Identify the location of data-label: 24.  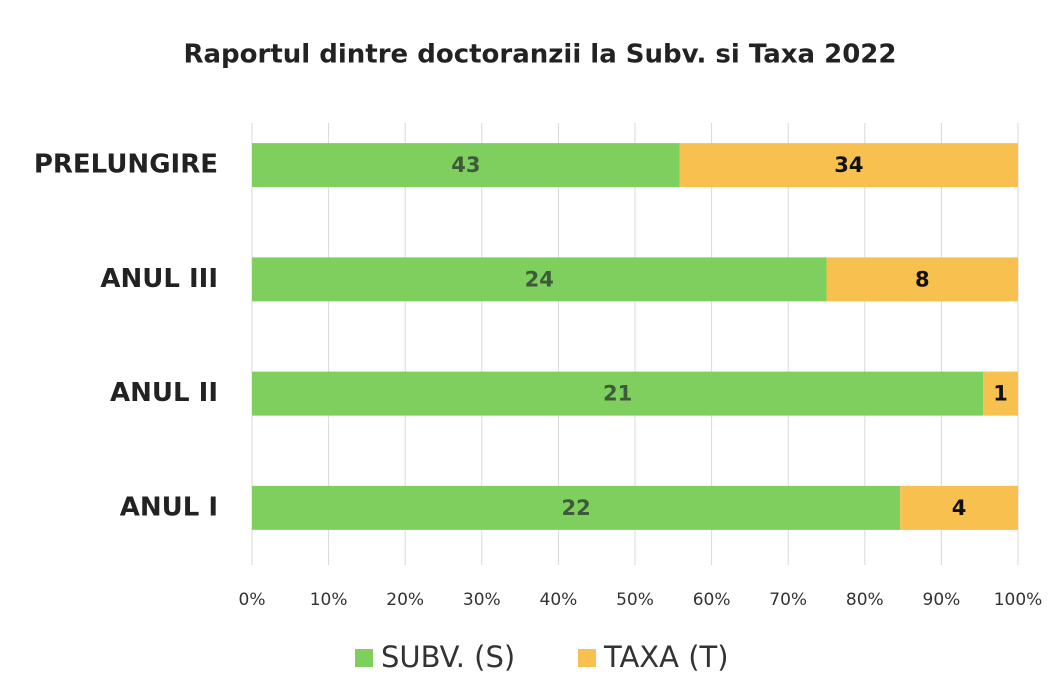
(539, 279).